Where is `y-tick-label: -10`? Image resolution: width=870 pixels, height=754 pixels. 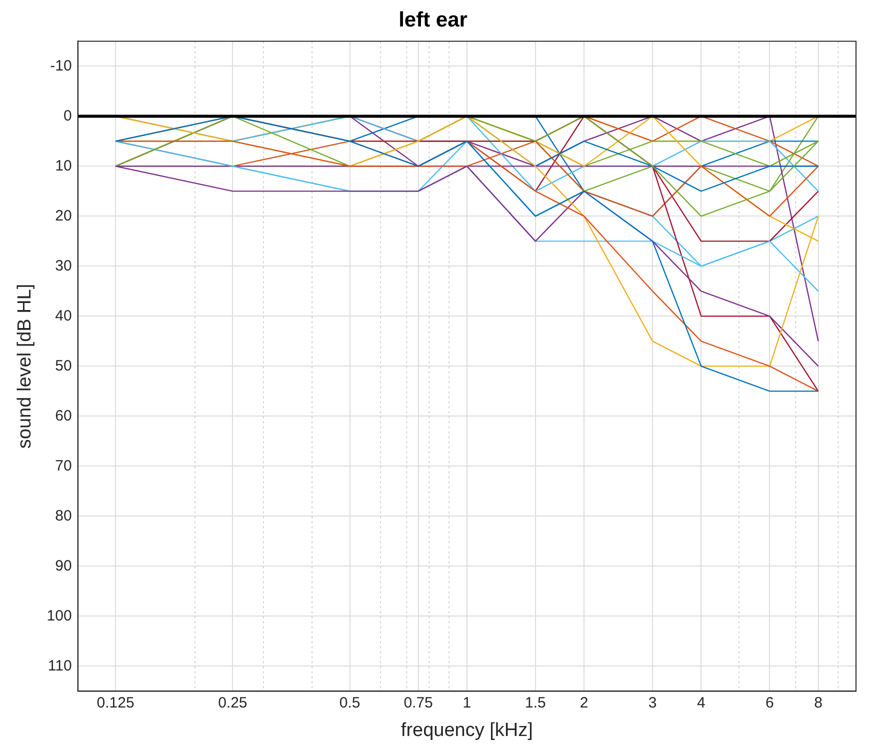
y-tick-label: -10 is located at coordinates (61, 65).